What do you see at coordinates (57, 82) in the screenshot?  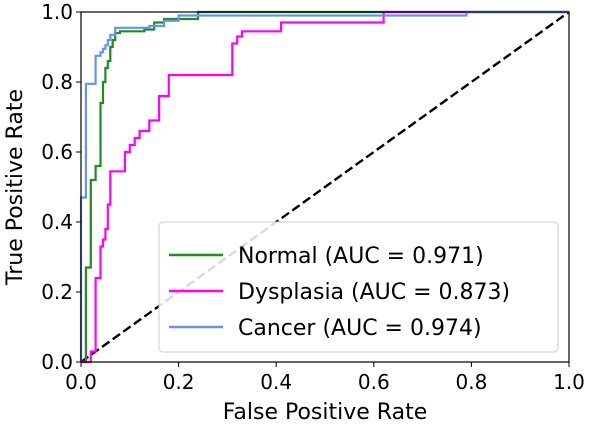 I see `y-tick-label: 0.8` at bounding box center [57, 82].